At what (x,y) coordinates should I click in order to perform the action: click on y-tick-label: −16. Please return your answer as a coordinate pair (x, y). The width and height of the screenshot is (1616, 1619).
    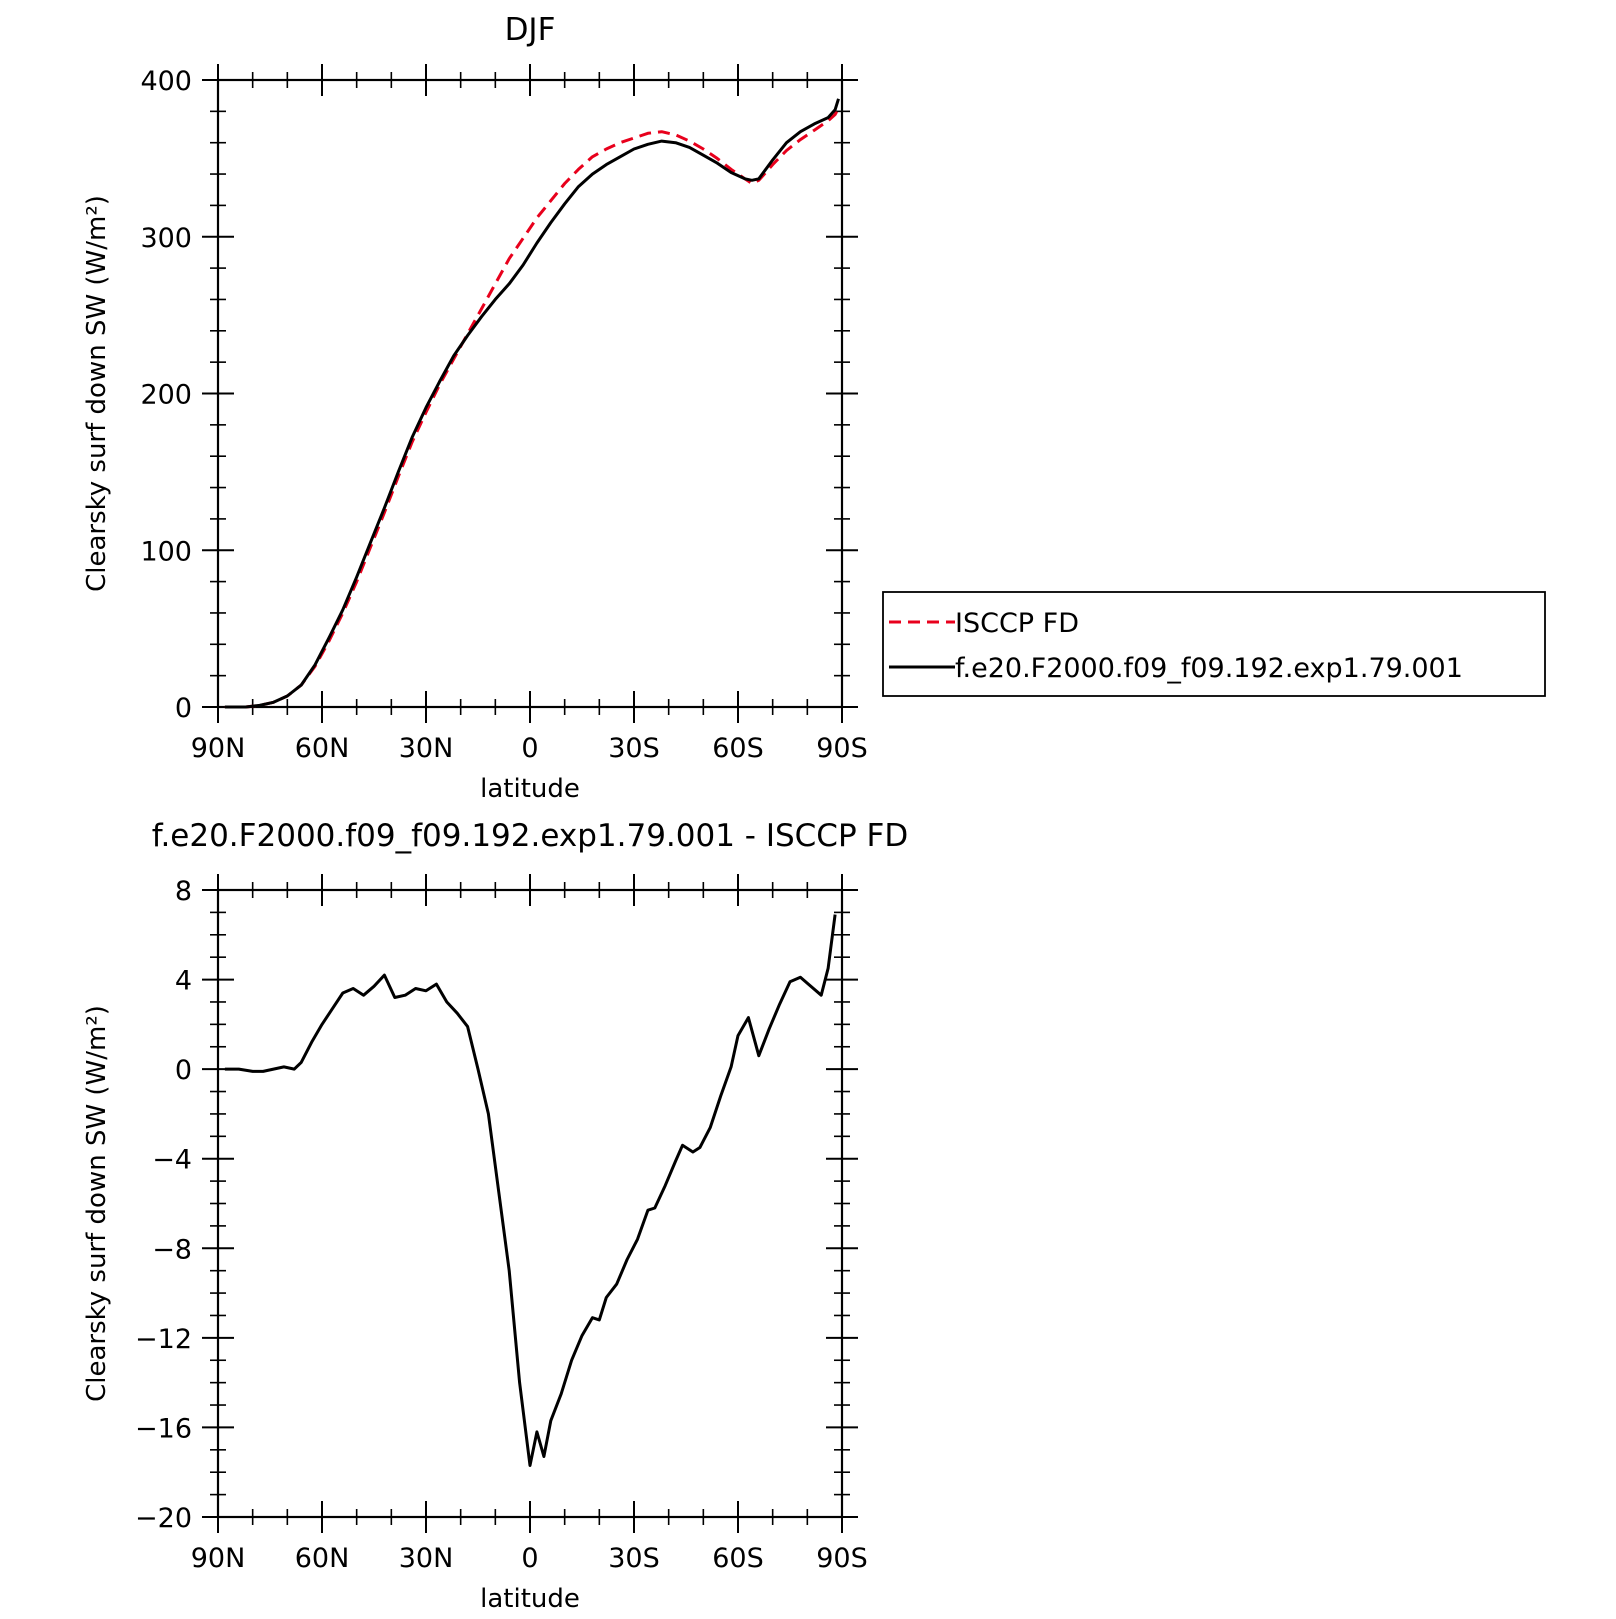
    Looking at the image, I should click on (163, 1428).